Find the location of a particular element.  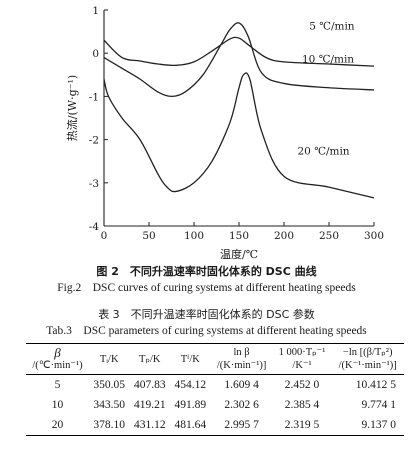

cell-beta: 10 is located at coordinates (57, 405).